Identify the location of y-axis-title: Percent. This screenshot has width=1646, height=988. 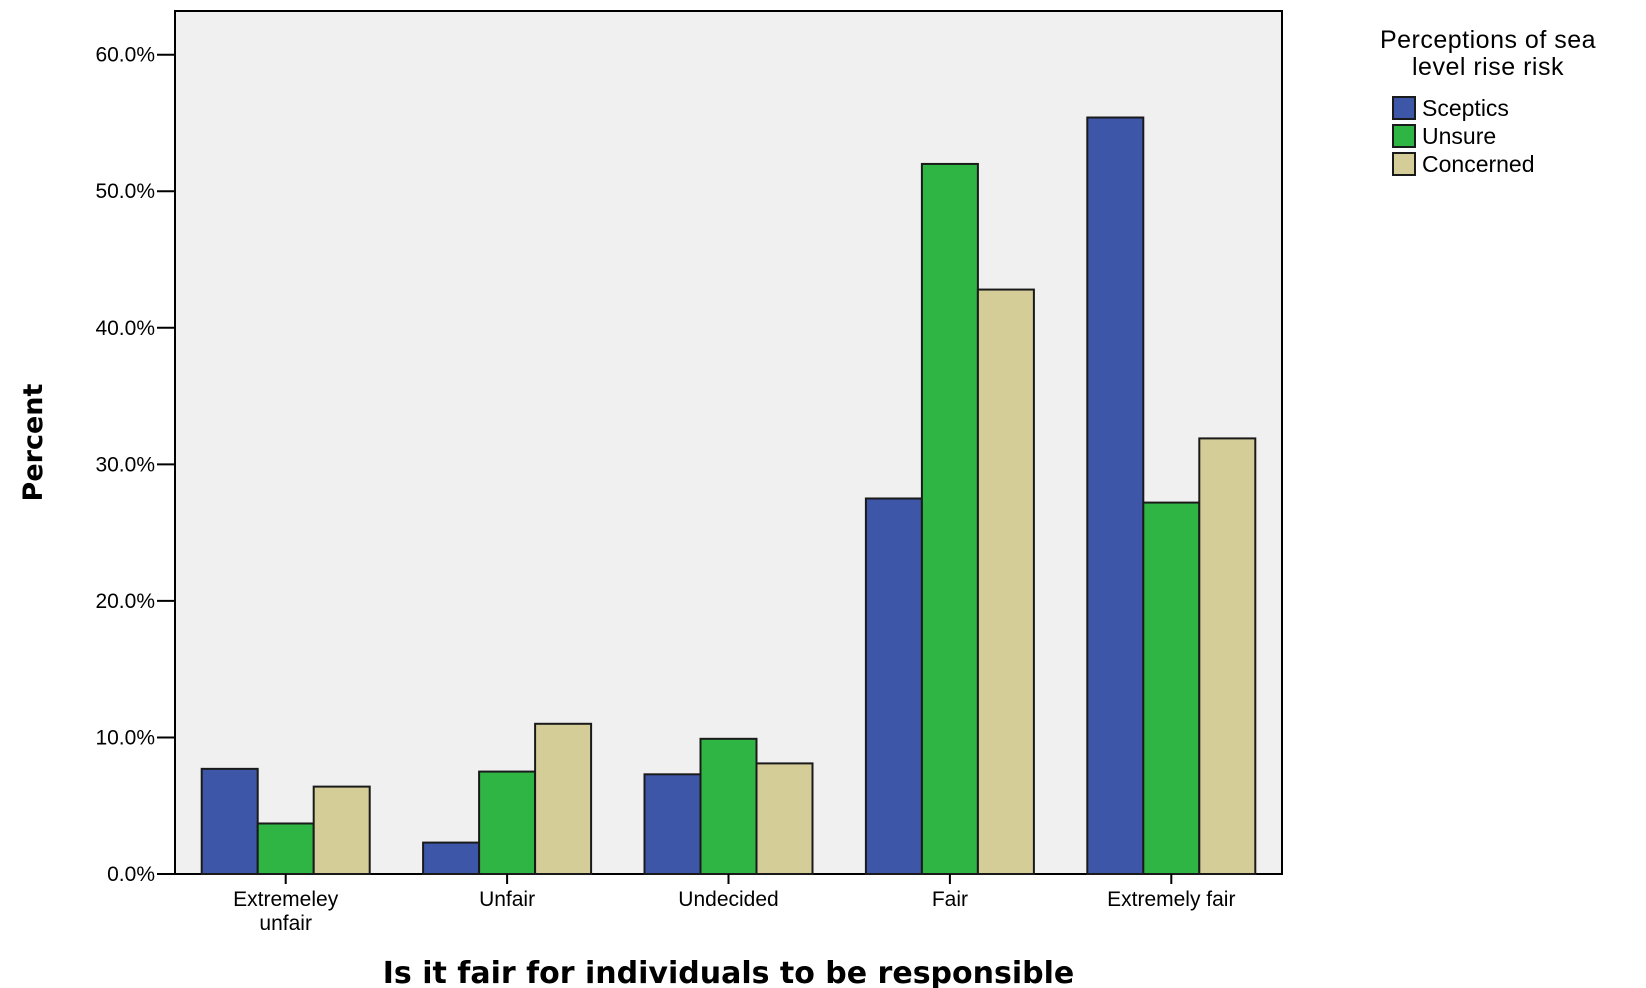
(33, 442).